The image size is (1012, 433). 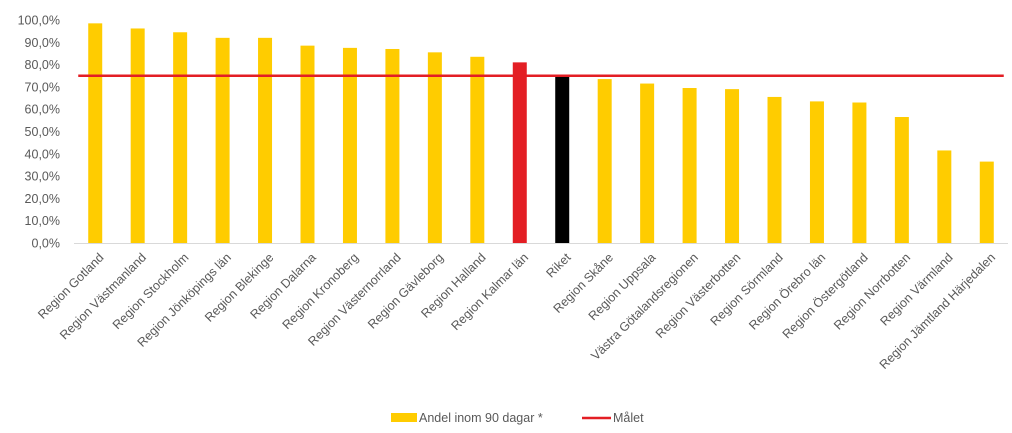 What do you see at coordinates (872, 291) in the screenshot?
I see `x-tick-label: Region Norrbotten` at bounding box center [872, 291].